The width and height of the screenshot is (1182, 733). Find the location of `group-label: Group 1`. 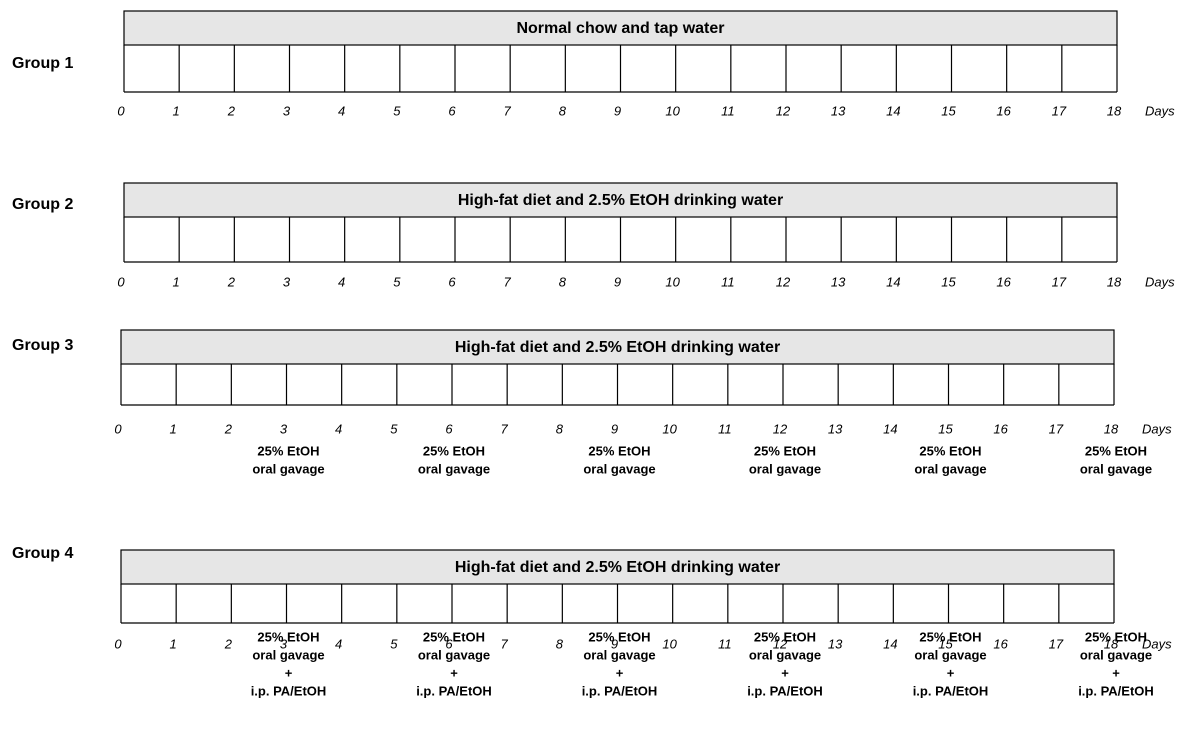

group-label: Group 1 is located at coordinates (42, 63).